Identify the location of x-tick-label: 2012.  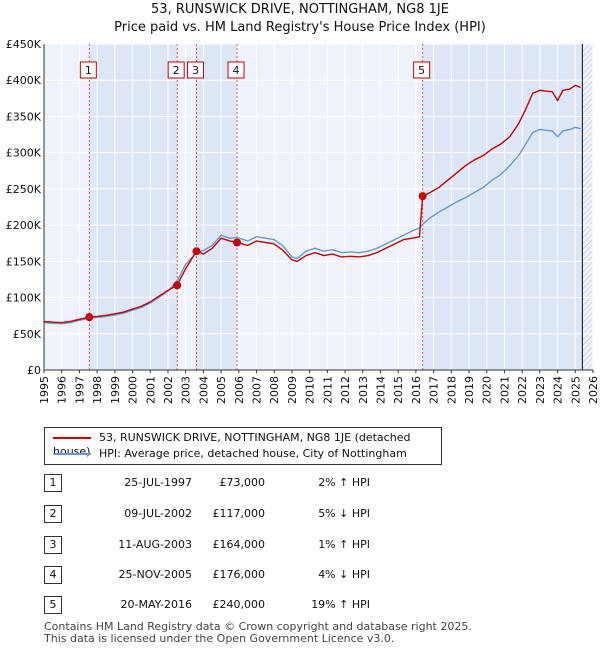
(345, 390).